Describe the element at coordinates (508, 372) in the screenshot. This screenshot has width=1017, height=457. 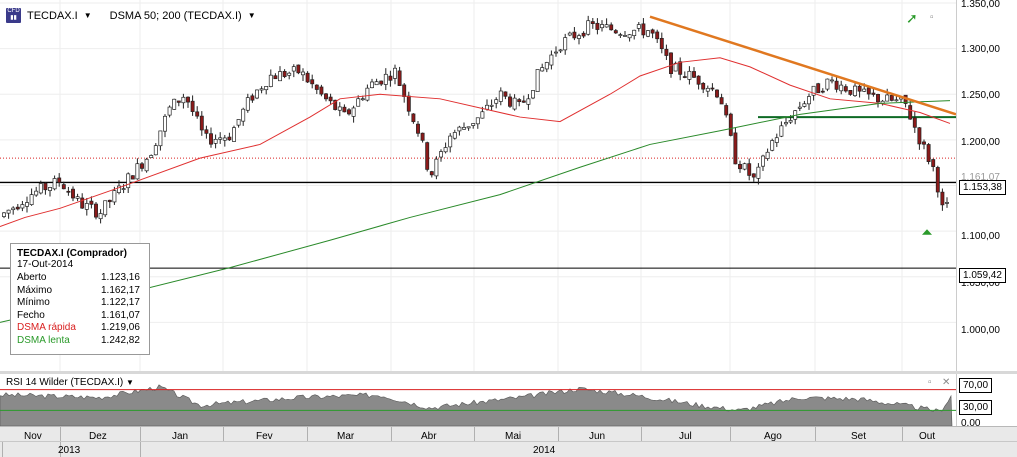
I see `pane-separator` at that location.